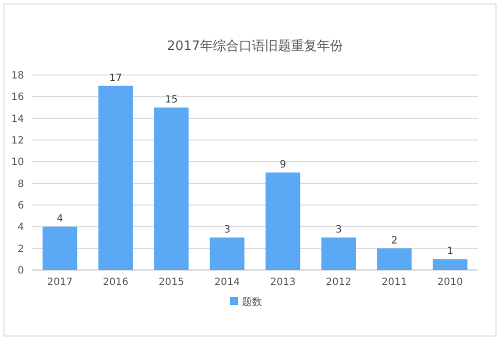 The width and height of the screenshot is (500, 362). I want to click on y-tick-label: 12, so click(17, 141).